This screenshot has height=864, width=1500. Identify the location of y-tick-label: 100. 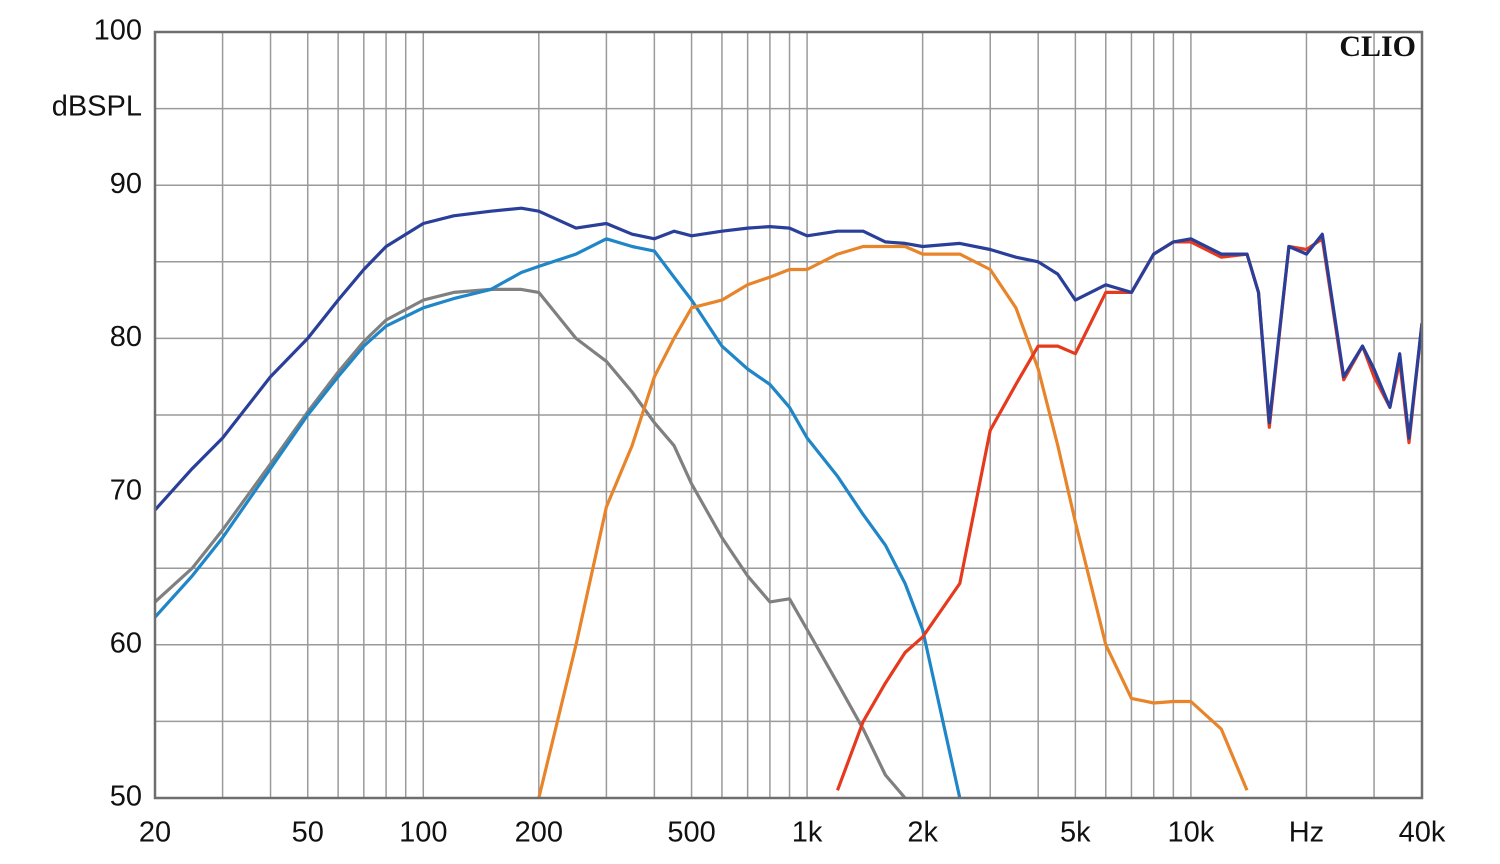
(118, 31).